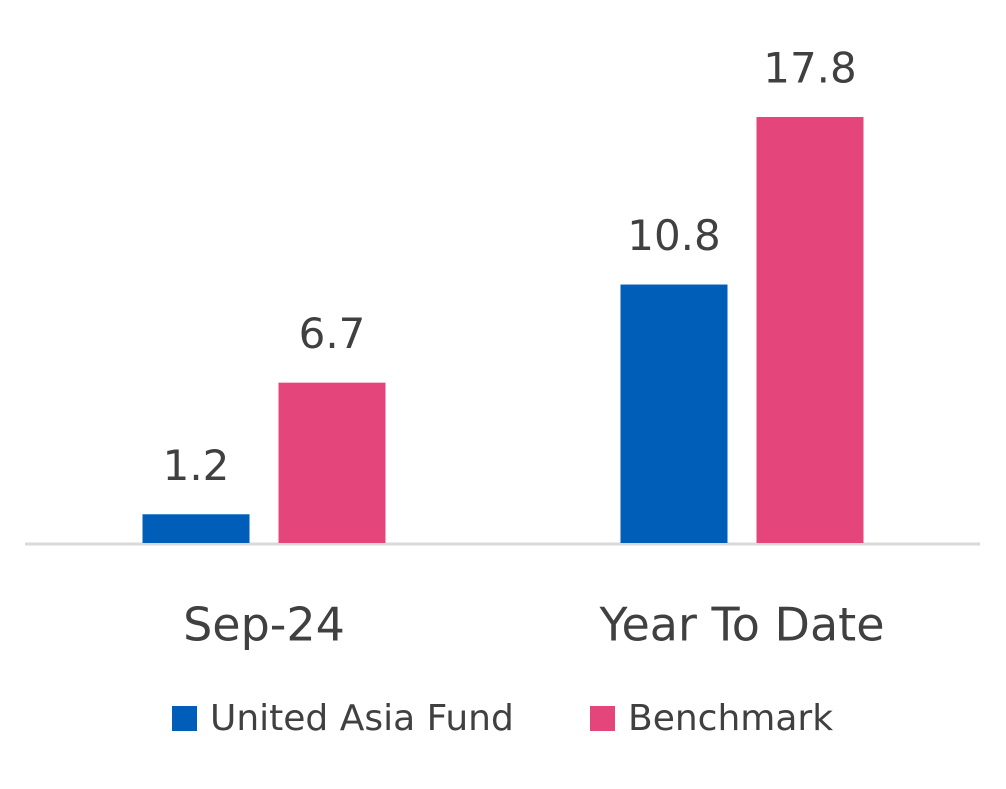 The height and width of the screenshot is (789, 1006). What do you see at coordinates (264, 625) in the screenshot?
I see `x-tick-label: Sep-24` at bounding box center [264, 625].